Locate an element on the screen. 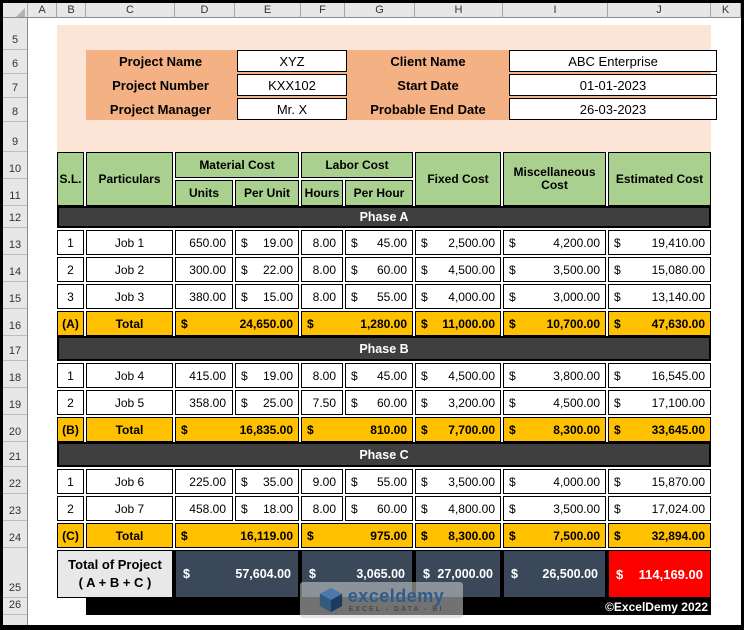 The height and width of the screenshot is (630, 744). total-estimated-cost: $33,645.00 is located at coordinates (659, 429).